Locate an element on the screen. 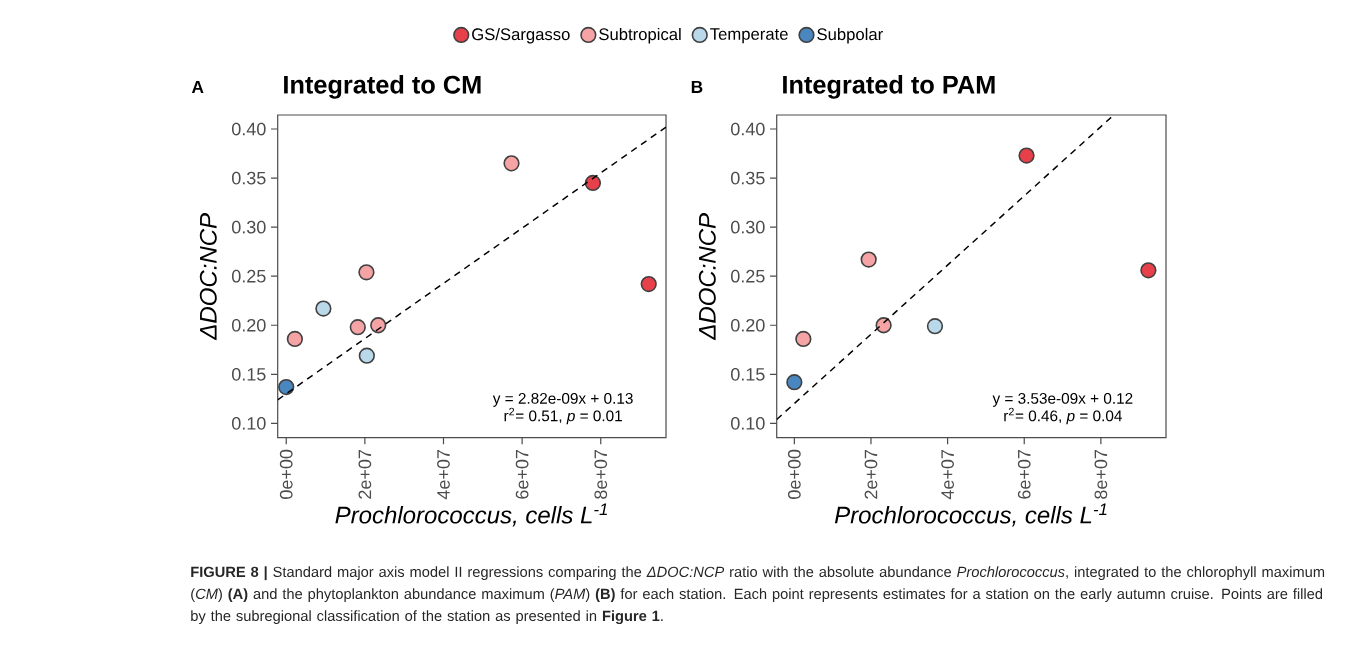  legend-label: GS/Sargasso is located at coordinates (521, 35).